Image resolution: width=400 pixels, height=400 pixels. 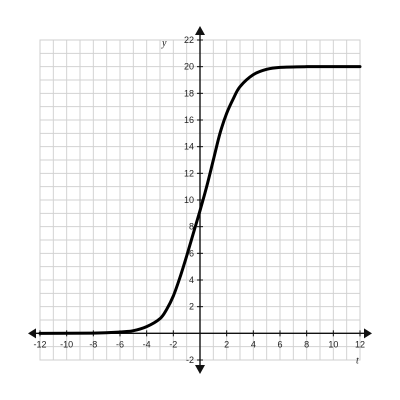 I want to click on y-axis-arrow-up, so click(x=200, y=30).